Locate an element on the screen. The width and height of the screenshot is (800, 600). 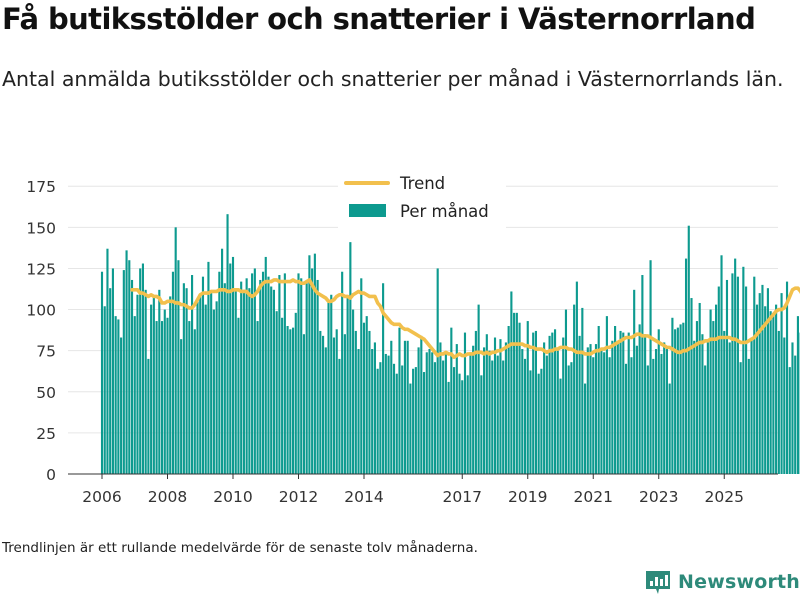
x-tick-label: 2025 is located at coordinates (724, 497).